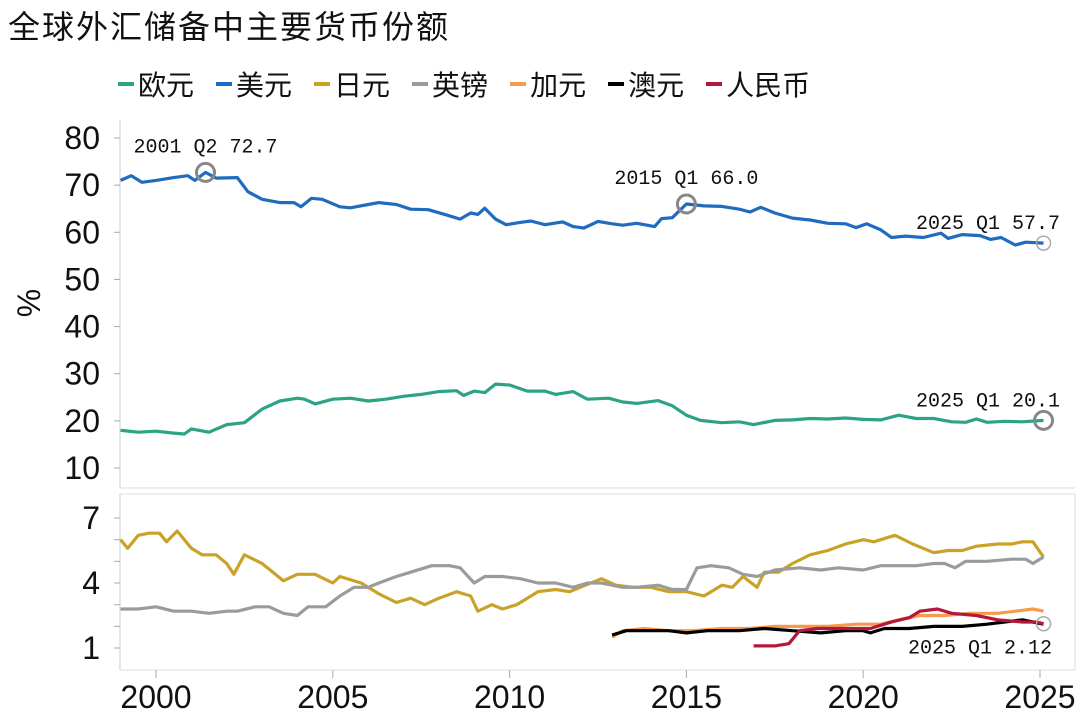  I want to click on x-tick-label: 2010, so click(509, 697).